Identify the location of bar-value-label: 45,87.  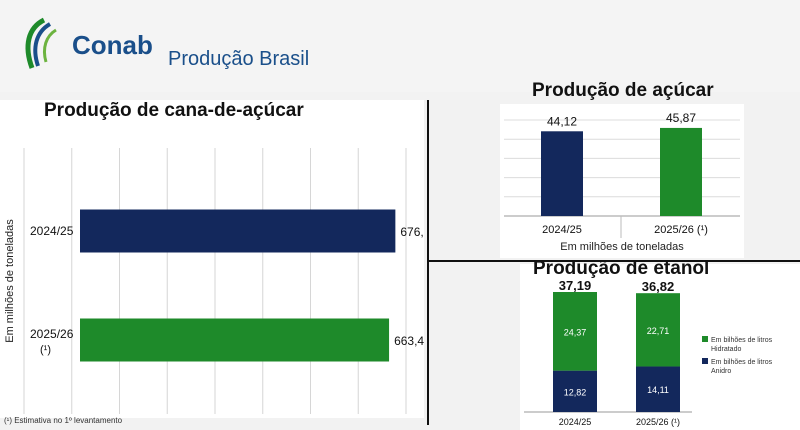
(681, 118).